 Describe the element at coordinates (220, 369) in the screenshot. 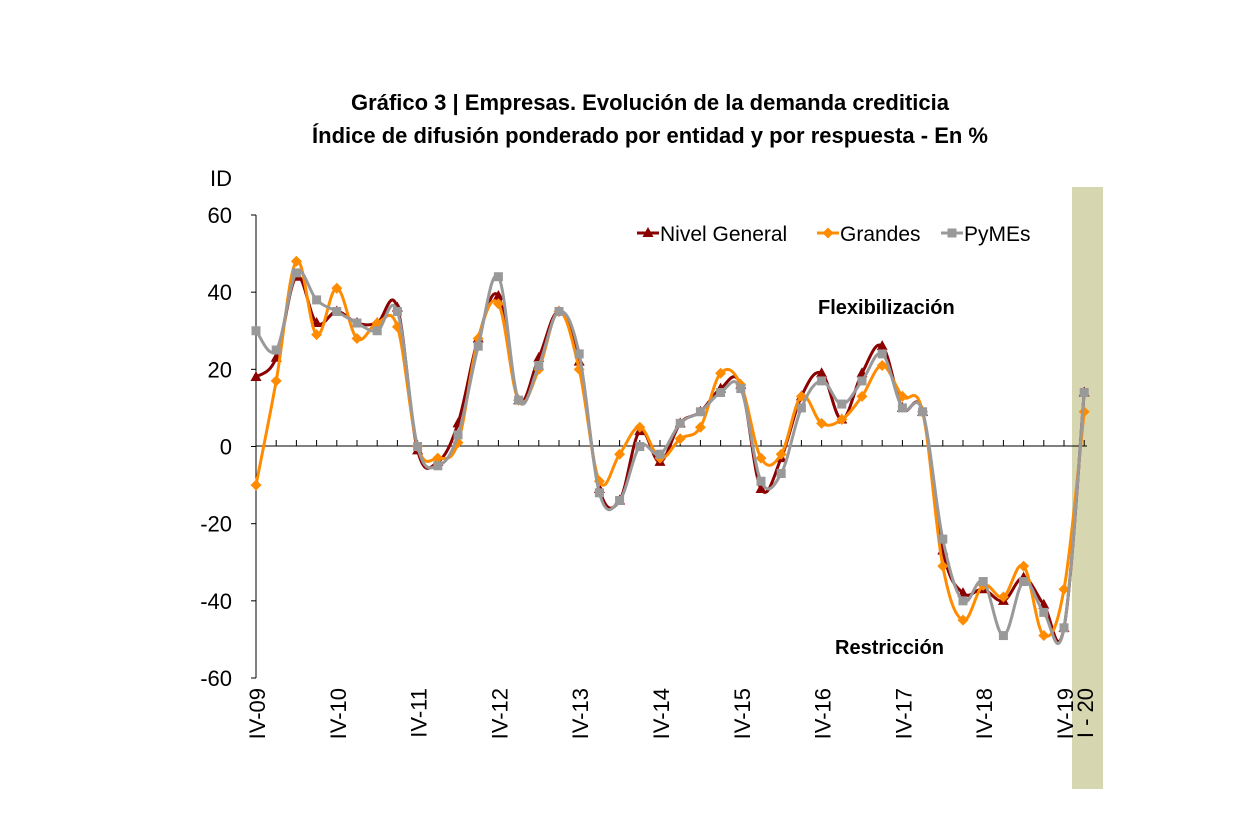

I see `y-tick-label: 20` at that location.